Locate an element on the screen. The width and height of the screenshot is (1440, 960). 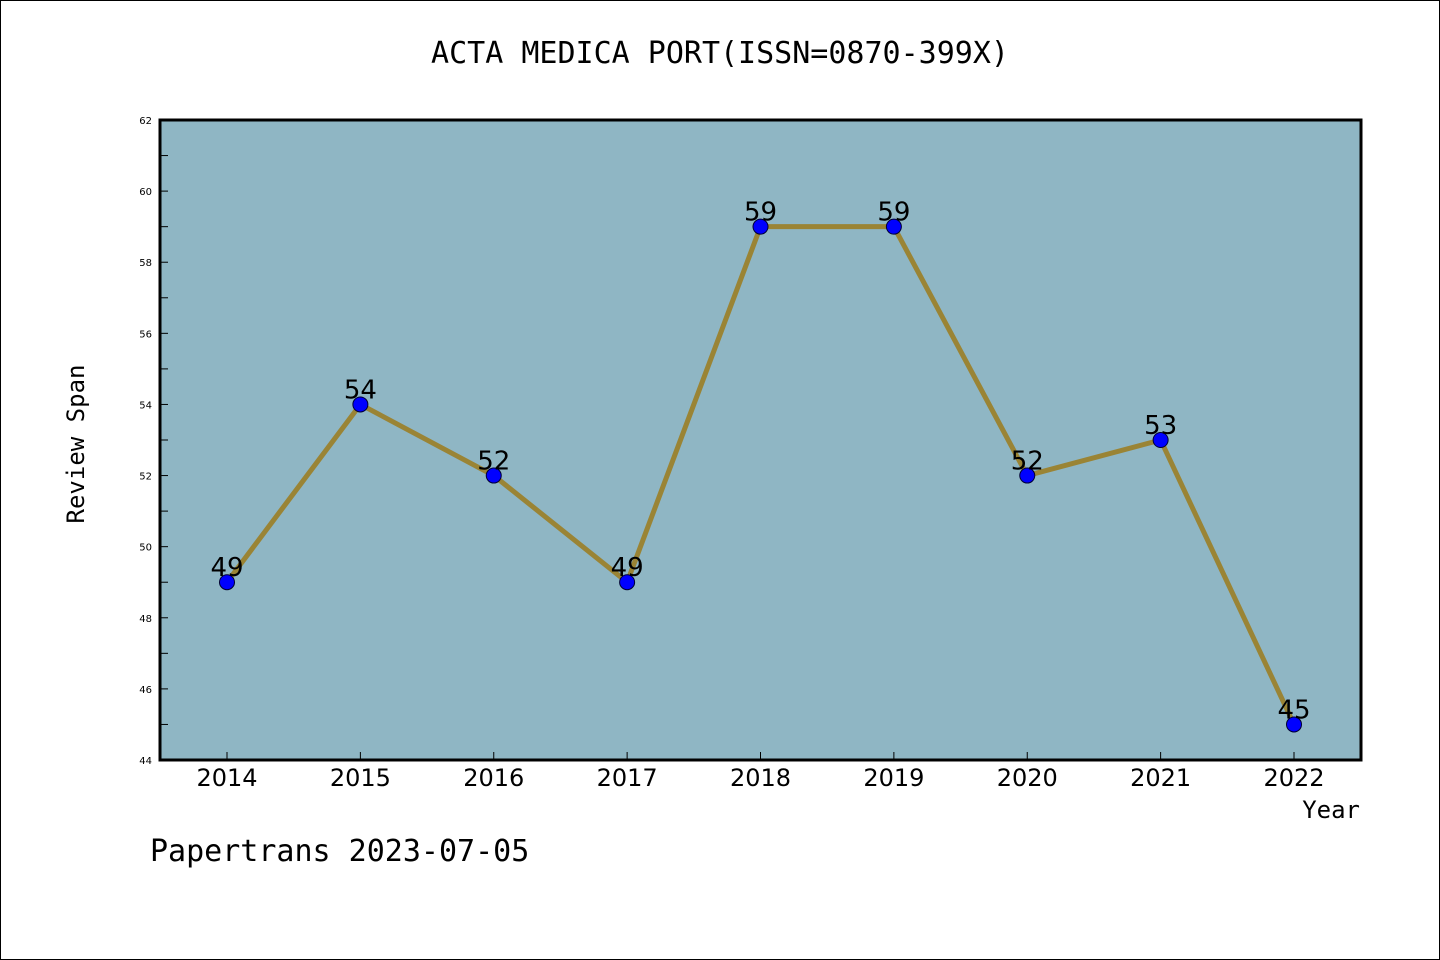
x-tick-label: 2022 is located at coordinates (1293, 778).